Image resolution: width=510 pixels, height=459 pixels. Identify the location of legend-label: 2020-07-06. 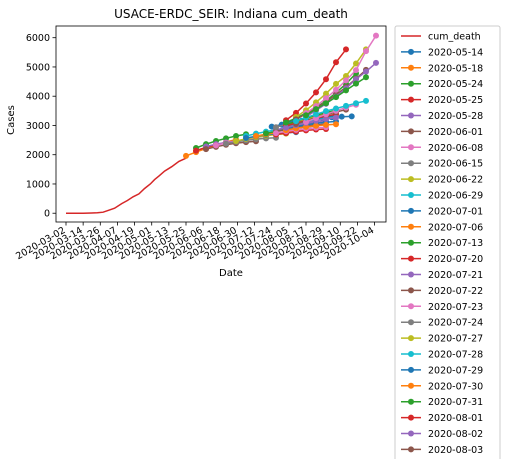
(455, 227).